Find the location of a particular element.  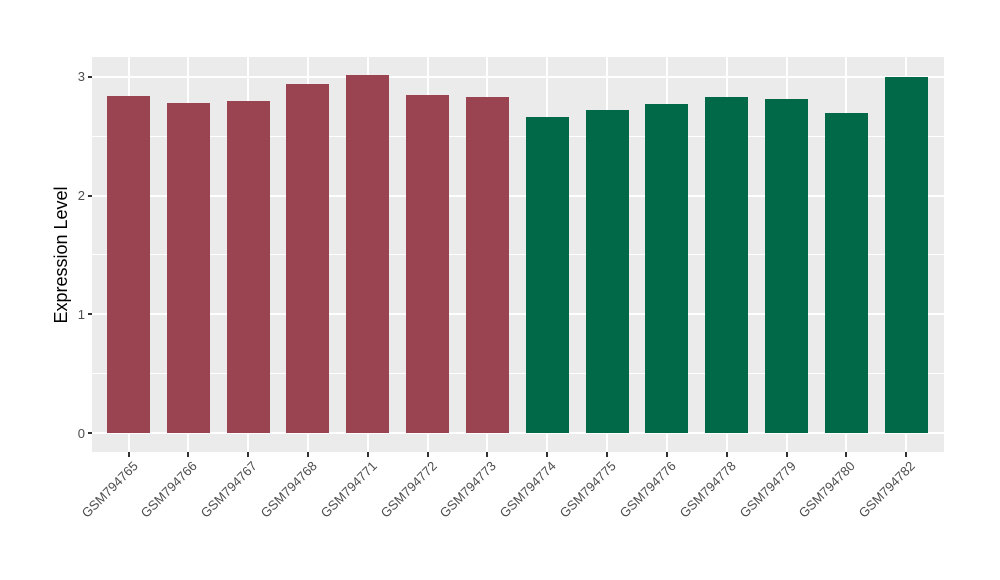

y-tick-label: 1 is located at coordinates (81, 314).